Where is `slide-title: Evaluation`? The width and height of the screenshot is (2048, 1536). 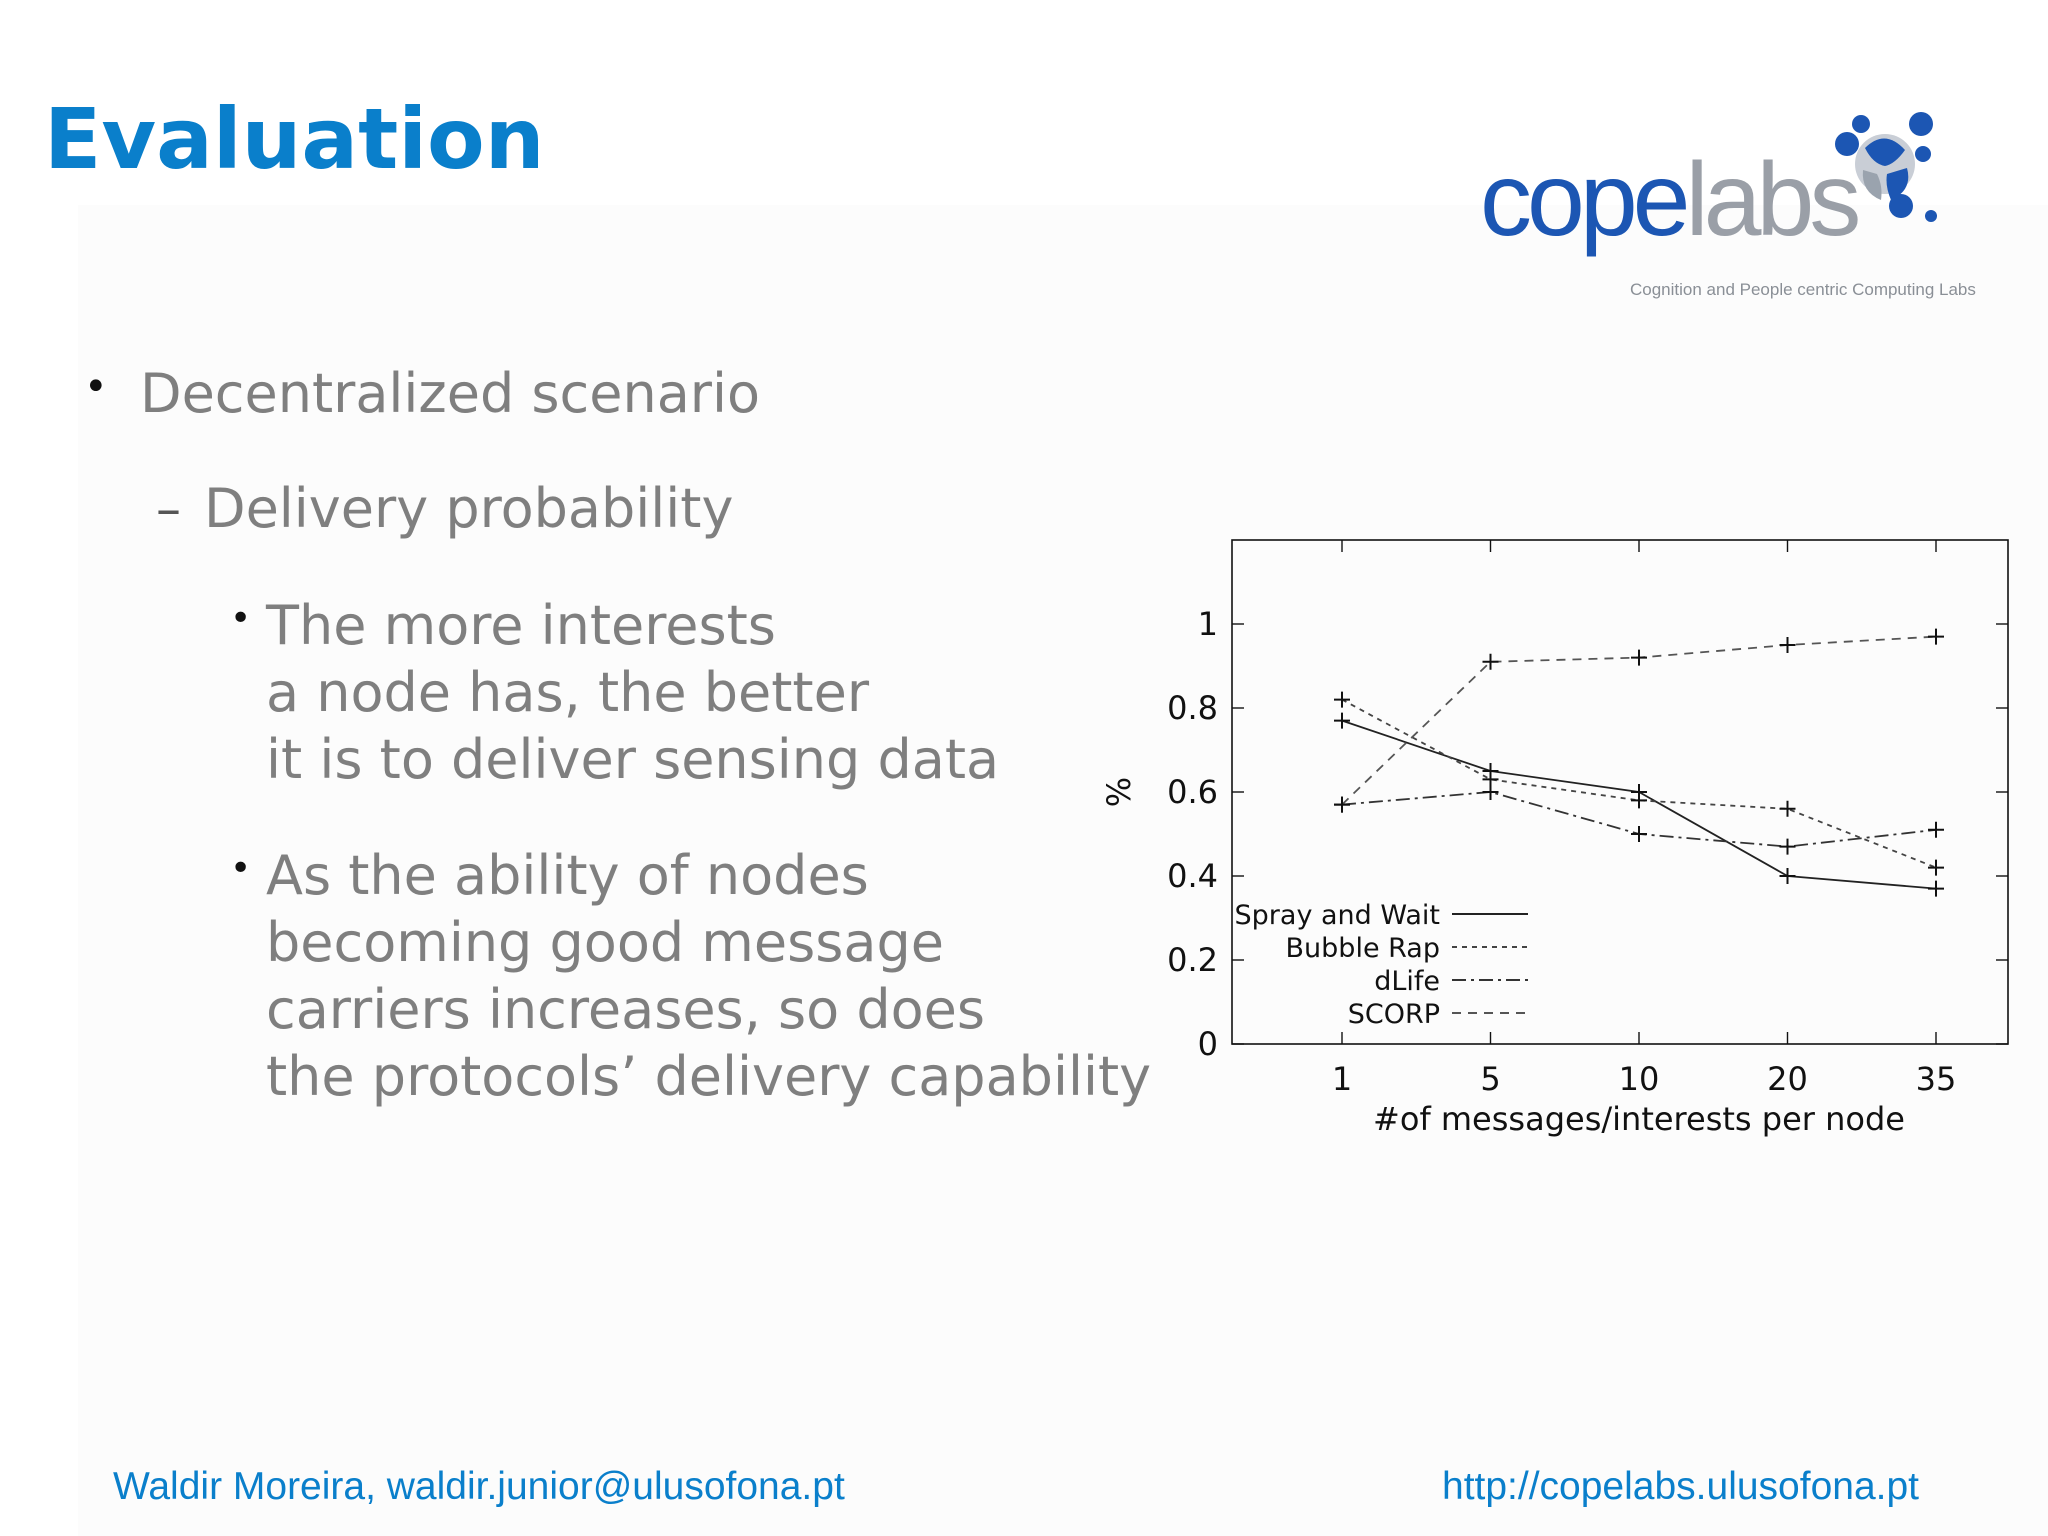
slide-title: Evaluation is located at coordinates (294, 139).